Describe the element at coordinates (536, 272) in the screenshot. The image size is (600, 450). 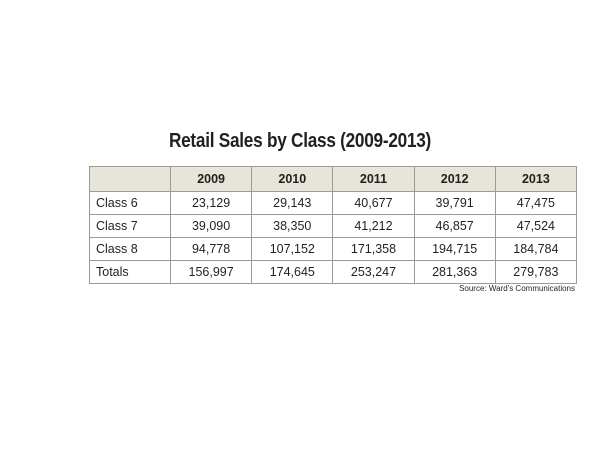
I see `table-cell: 279,783` at that location.